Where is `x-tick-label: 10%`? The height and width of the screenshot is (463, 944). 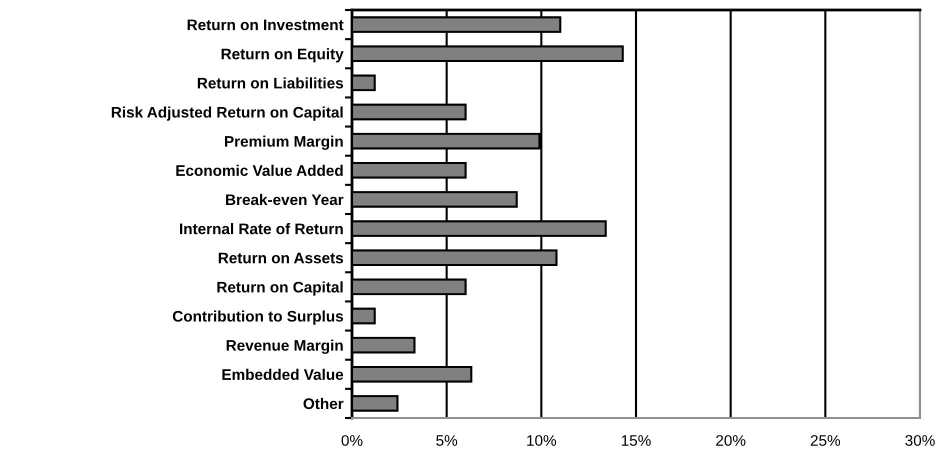 x-tick-label: 10% is located at coordinates (541, 440).